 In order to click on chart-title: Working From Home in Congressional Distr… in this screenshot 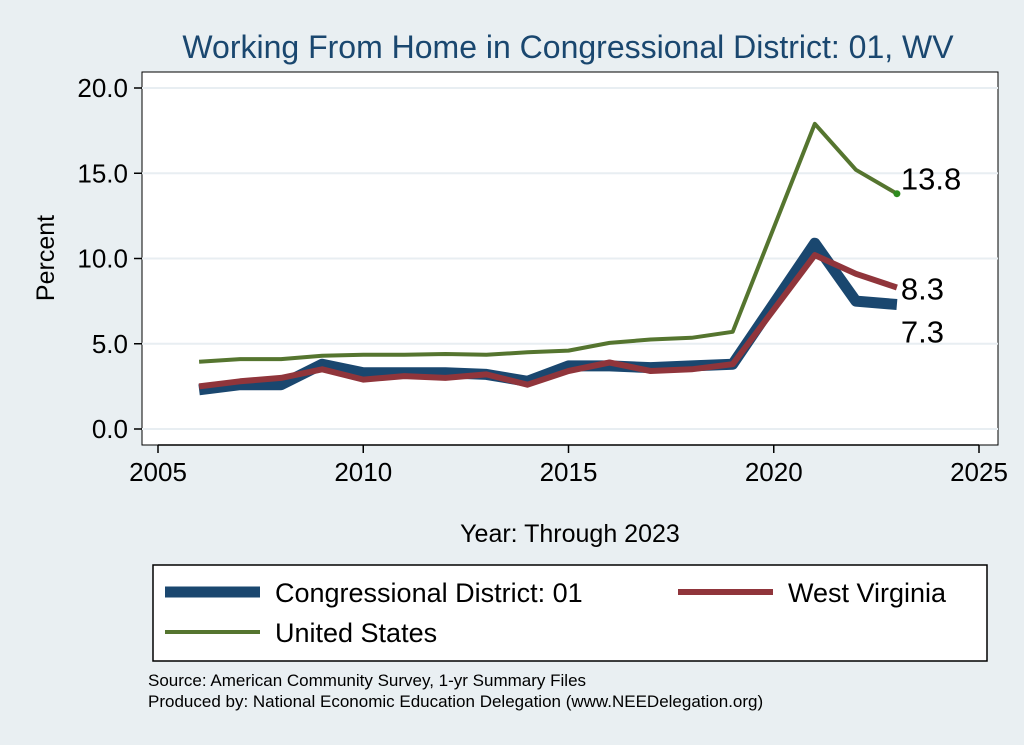, I will do `click(568, 47)`.